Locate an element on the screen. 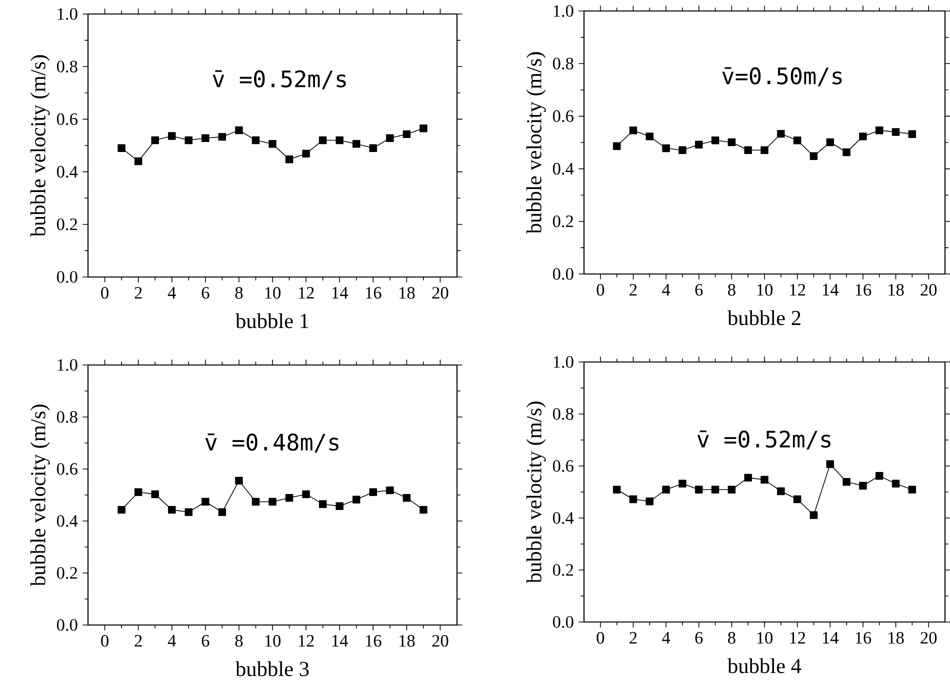 This screenshot has width=950, height=699. y-tick-label: 0.2 is located at coordinates (563, 570).